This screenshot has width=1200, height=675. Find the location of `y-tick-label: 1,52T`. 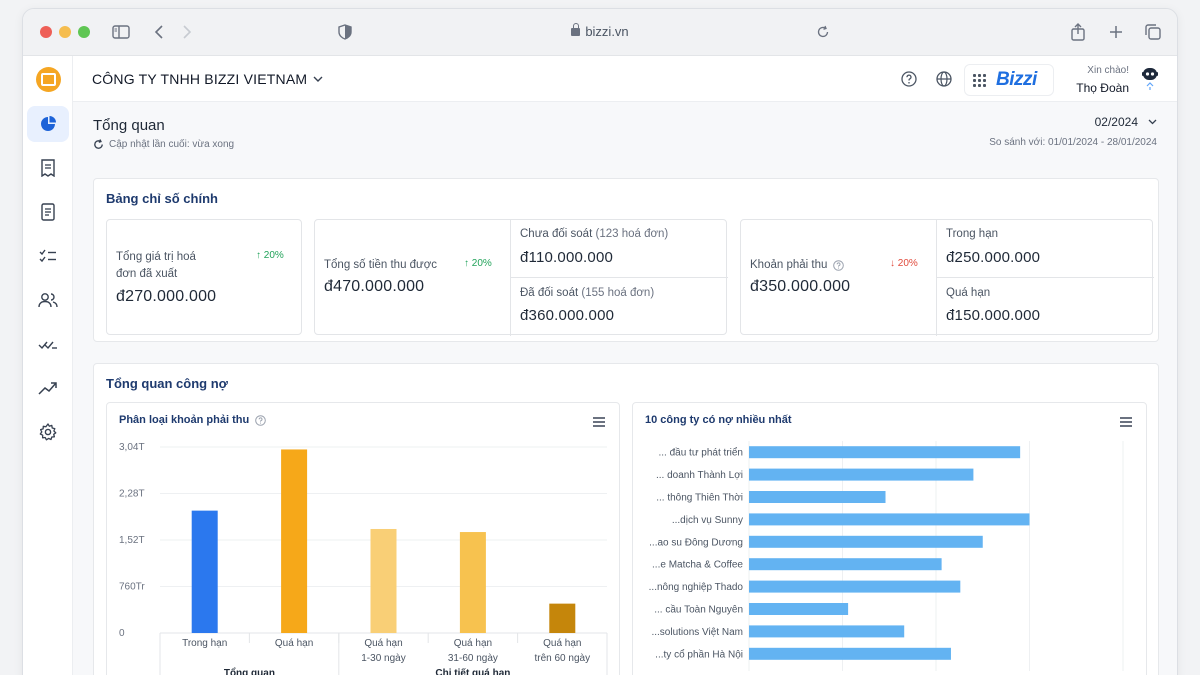

y-tick-label: 1,52T is located at coordinates (132, 540).